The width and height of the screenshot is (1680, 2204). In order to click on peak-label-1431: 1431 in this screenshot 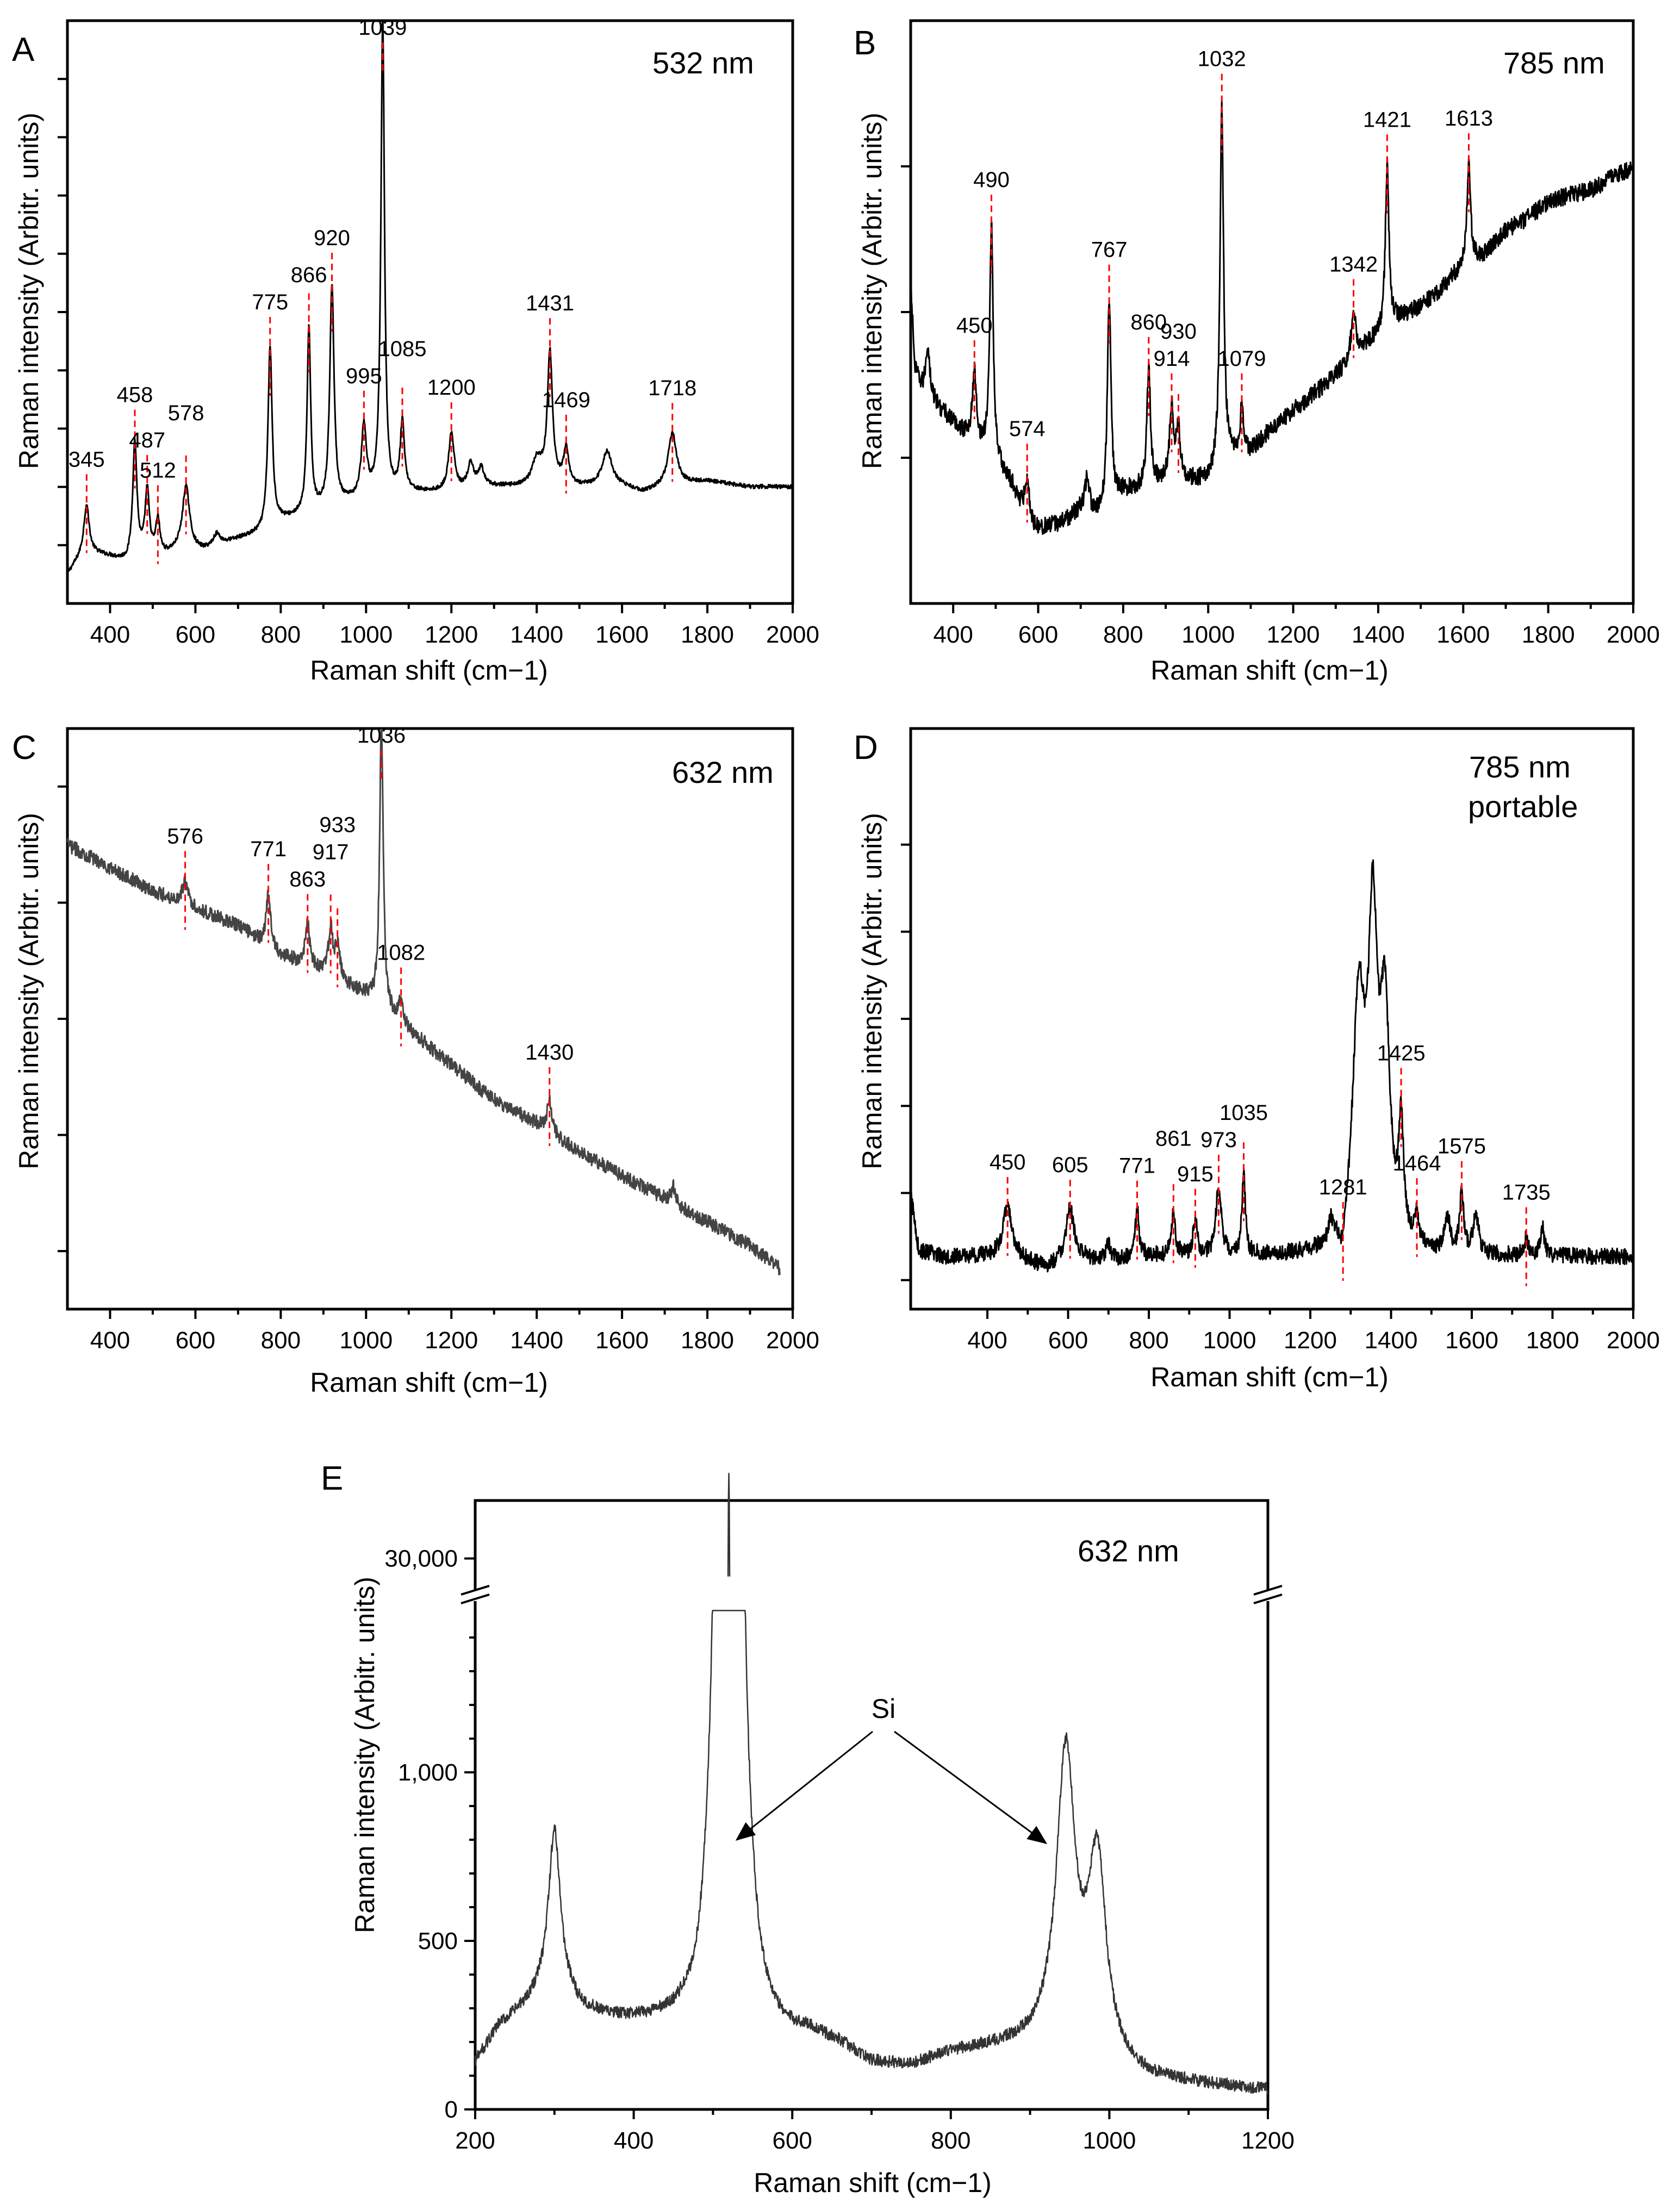, I will do `click(550, 303)`.